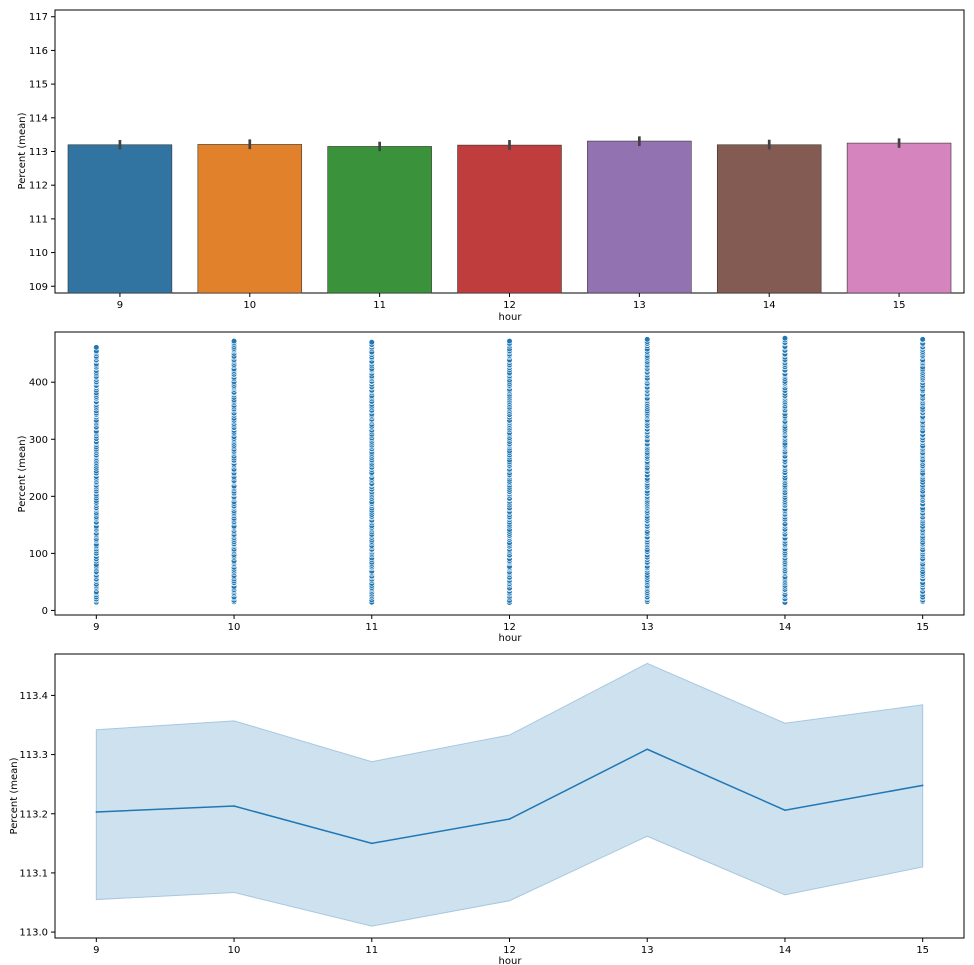  I want to click on scatter-chart-y-tick-label: 200, so click(38, 497).